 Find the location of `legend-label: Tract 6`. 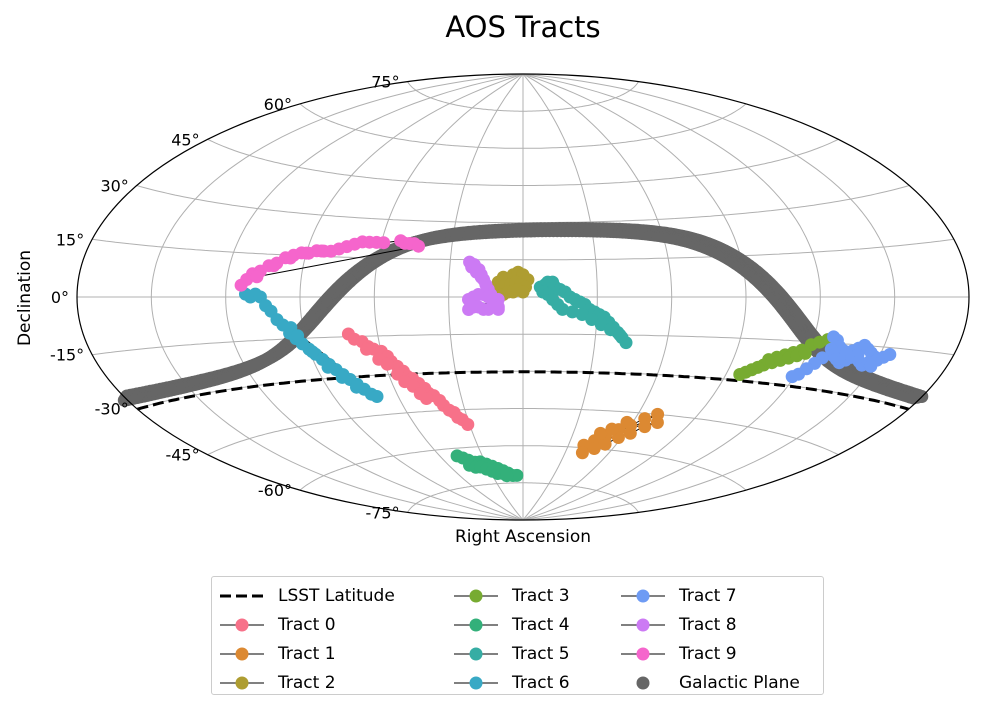

legend-label: Tract 6 is located at coordinates (541, 682).